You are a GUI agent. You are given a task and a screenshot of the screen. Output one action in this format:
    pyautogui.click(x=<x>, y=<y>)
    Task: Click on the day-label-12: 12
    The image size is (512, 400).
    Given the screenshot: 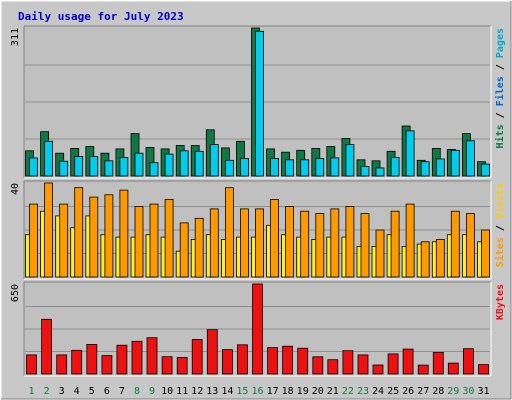 What is the action you would take?
    pyautogui.click(x=197, y=391)
    